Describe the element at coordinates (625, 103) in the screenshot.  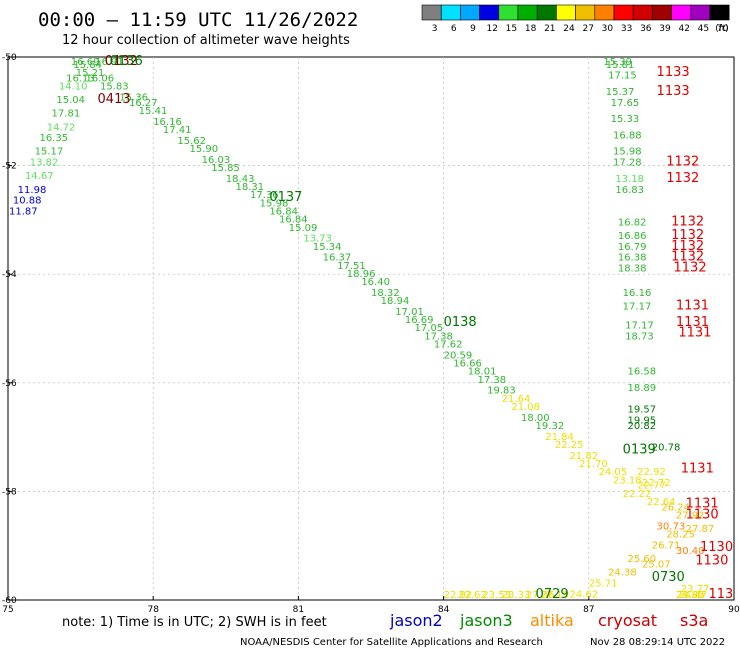
I see `wave-height-label: 17.65` at that location.